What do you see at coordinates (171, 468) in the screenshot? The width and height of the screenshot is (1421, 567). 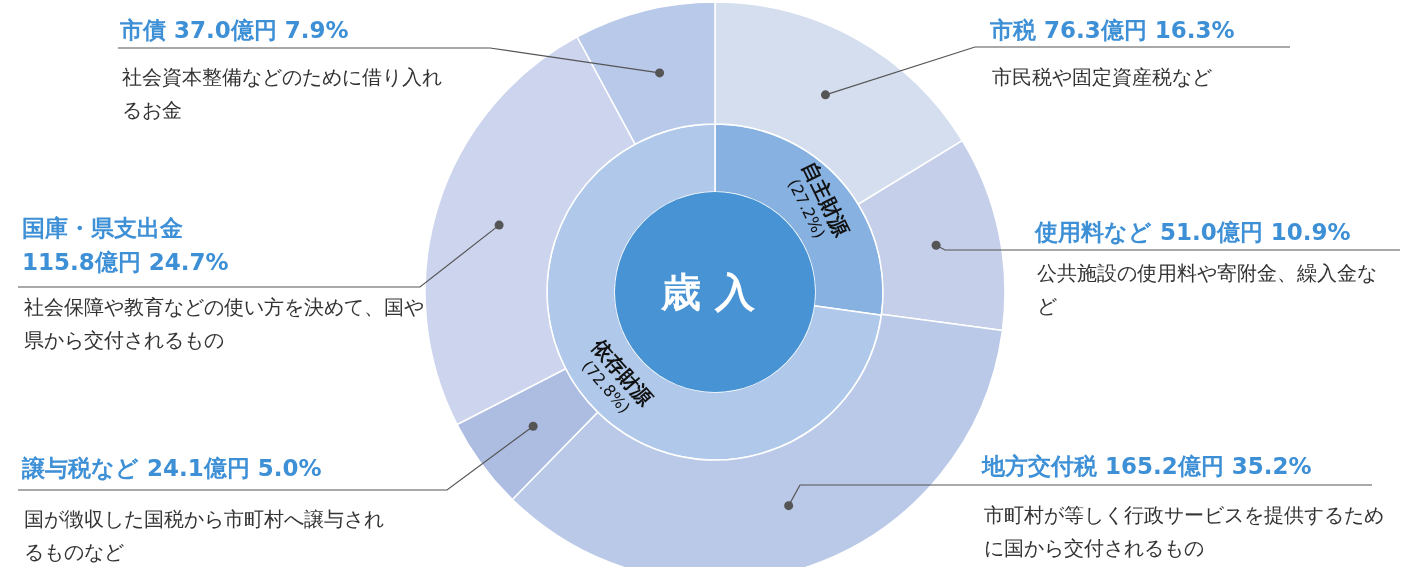 I see `slice-label: 譲与税など 24.1億円 5.0%` at bounding box center [171, 468].